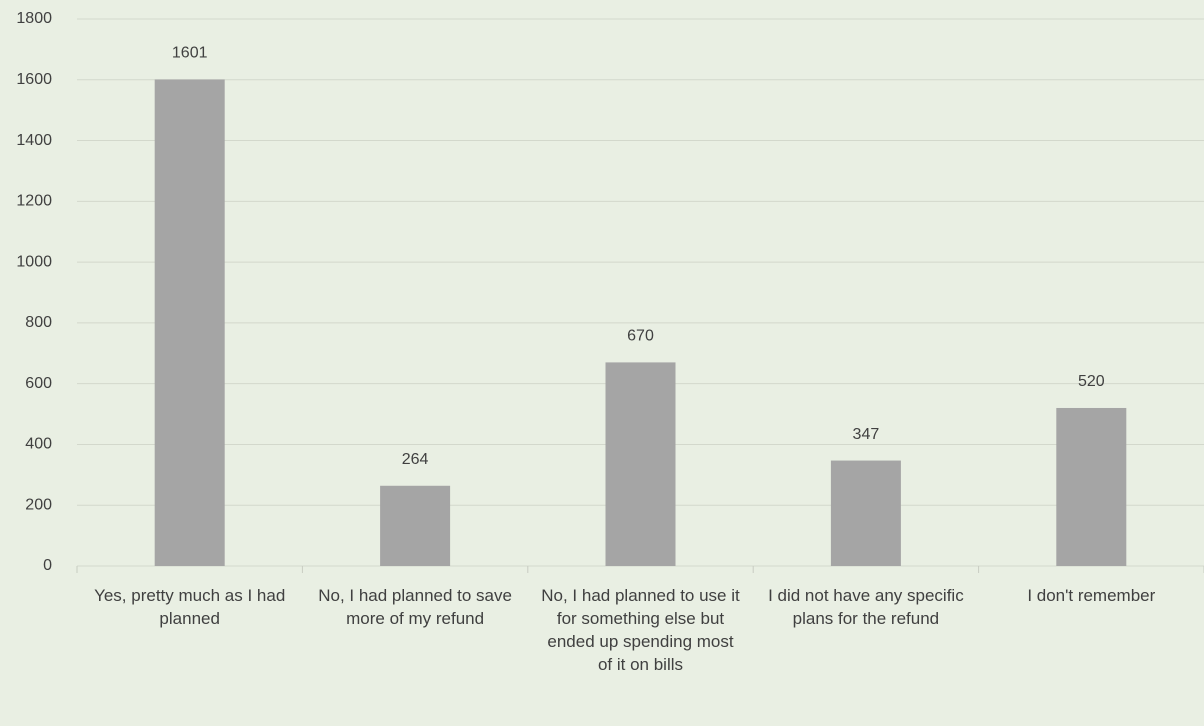 The height and width of the screenshot is (726, 1204). I want to click on y-tick-label: 200, so click(38, 504).